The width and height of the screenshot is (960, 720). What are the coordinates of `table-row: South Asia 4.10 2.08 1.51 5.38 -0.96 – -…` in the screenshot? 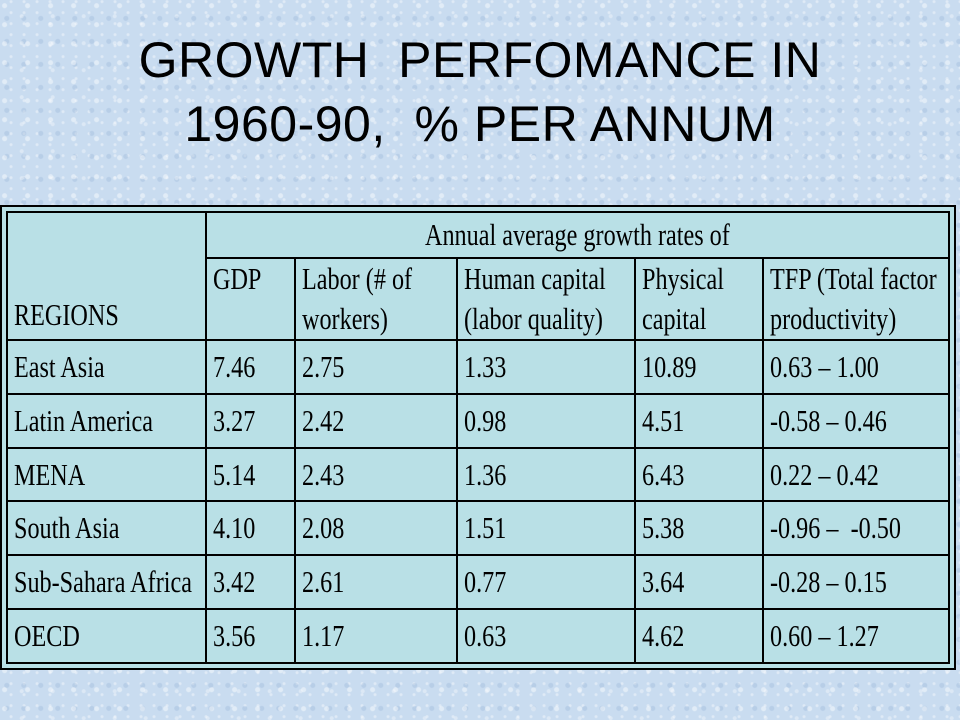 It's located at (478, 528).